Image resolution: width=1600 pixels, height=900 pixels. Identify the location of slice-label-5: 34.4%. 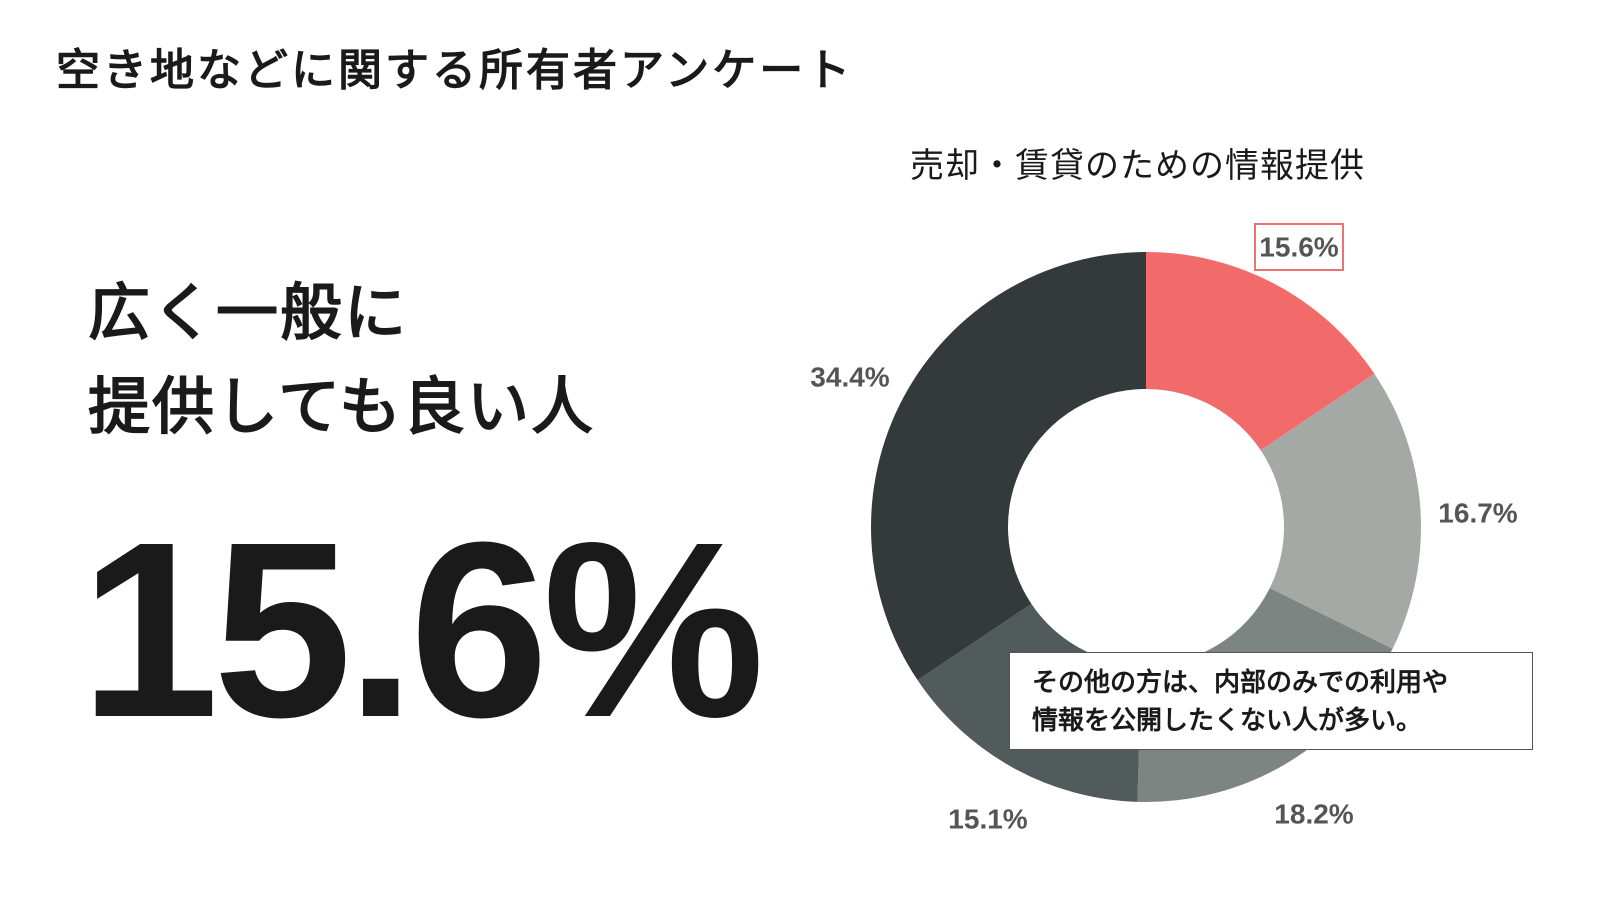
(849, 377).